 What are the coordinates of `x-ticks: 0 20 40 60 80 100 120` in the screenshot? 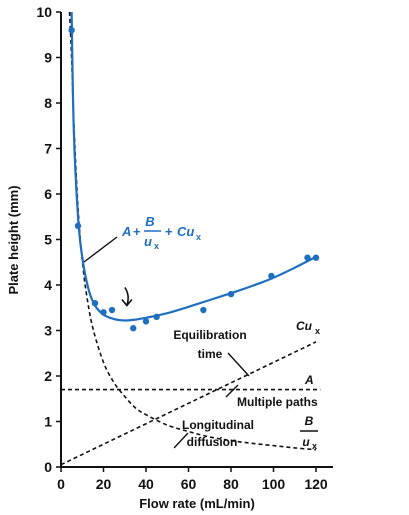 It's located at (192, 479).